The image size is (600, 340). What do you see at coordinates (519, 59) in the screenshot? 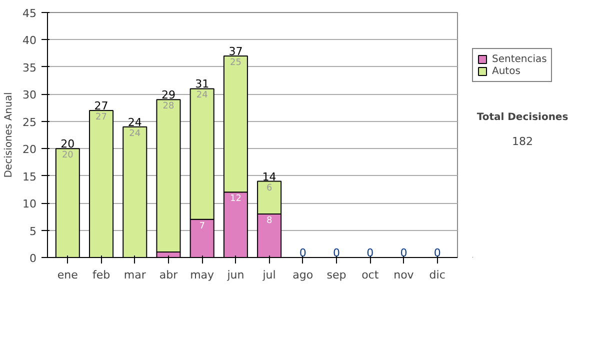
I see `legend-label: Sentencias` at bounding box center [519, 59].